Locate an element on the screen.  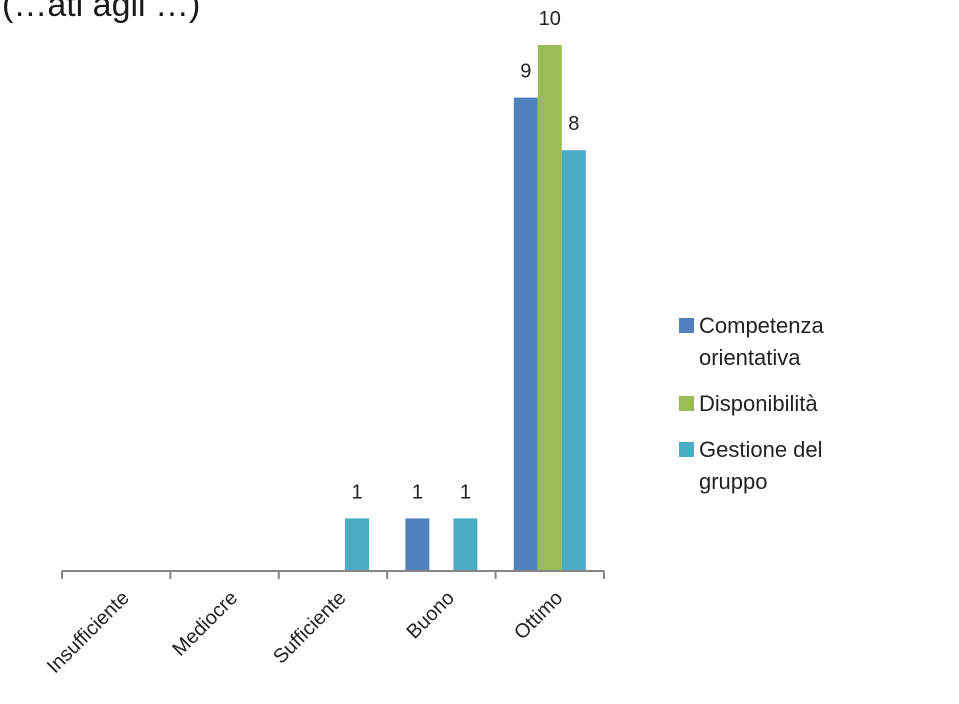
legend-item-2: Disponibilità is located at coordinates (819, 404).